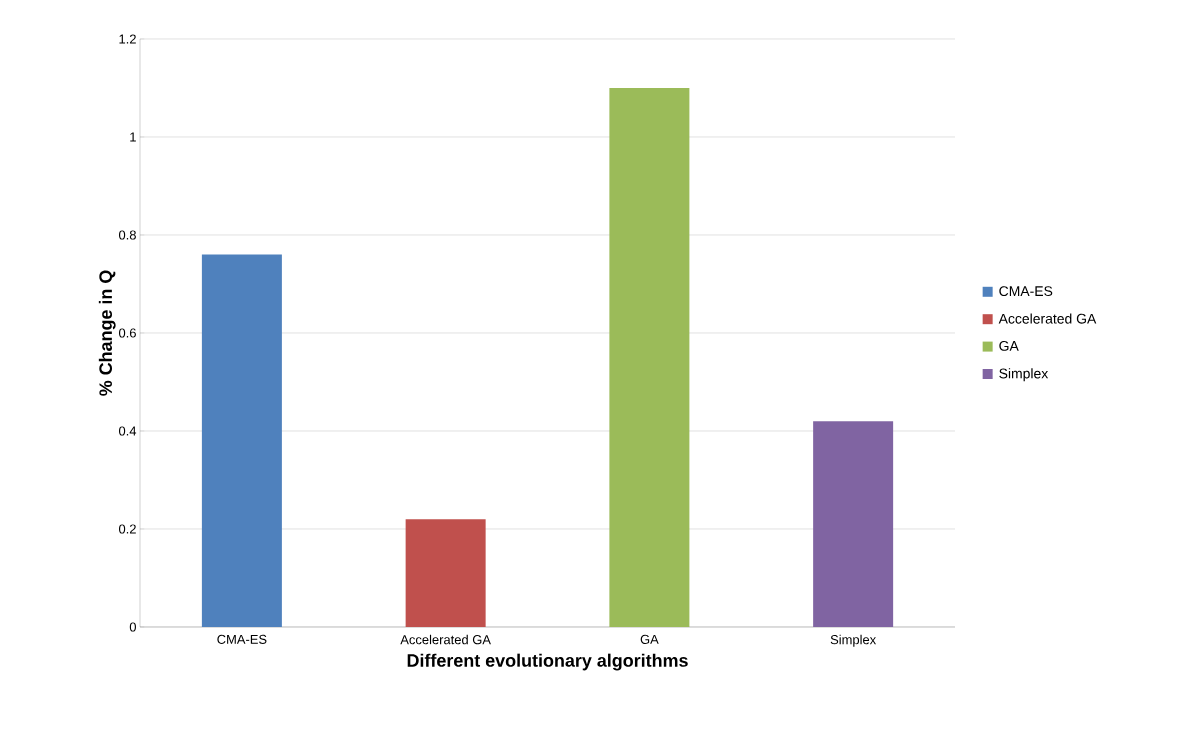 Image resolution: width=1195 pixels, height=747 pixels. I want to click on y-tick-label: 1, so click(133, 137).